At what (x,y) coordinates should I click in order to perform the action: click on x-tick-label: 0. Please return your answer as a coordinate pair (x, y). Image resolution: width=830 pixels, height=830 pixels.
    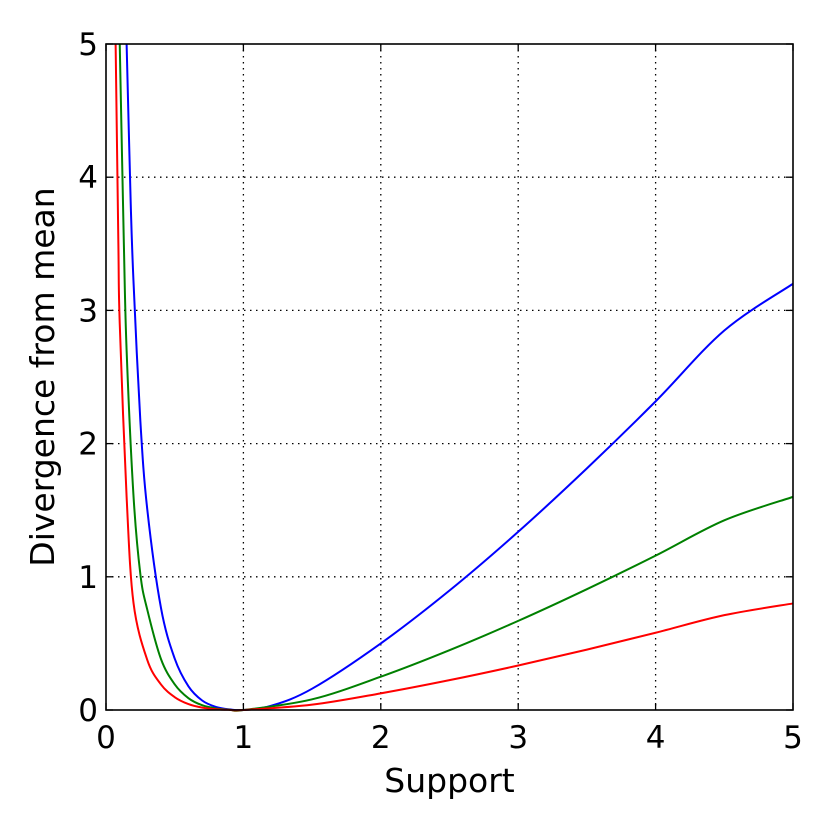
    Looking at the image, I should click on (106, 738).